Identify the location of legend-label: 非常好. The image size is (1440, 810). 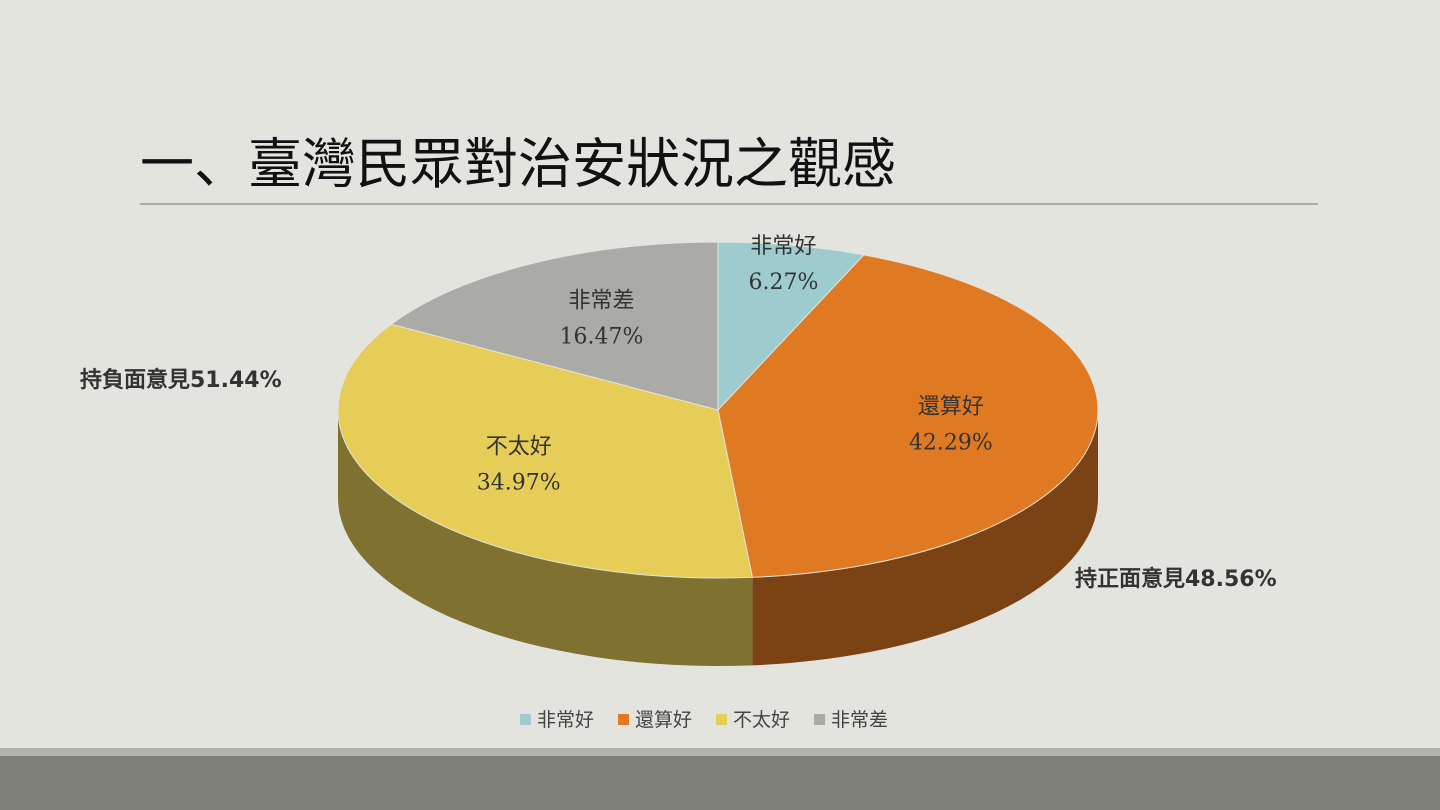
(565, 720).